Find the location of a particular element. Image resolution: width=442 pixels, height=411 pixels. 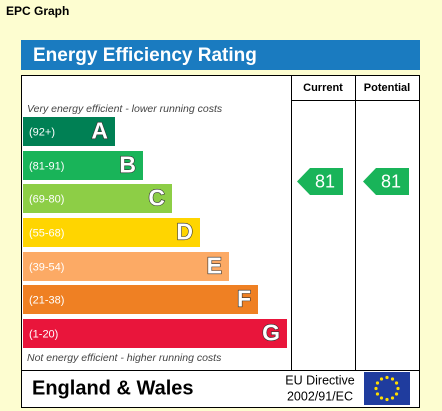

header-bar is located at coordinates (220, 55).